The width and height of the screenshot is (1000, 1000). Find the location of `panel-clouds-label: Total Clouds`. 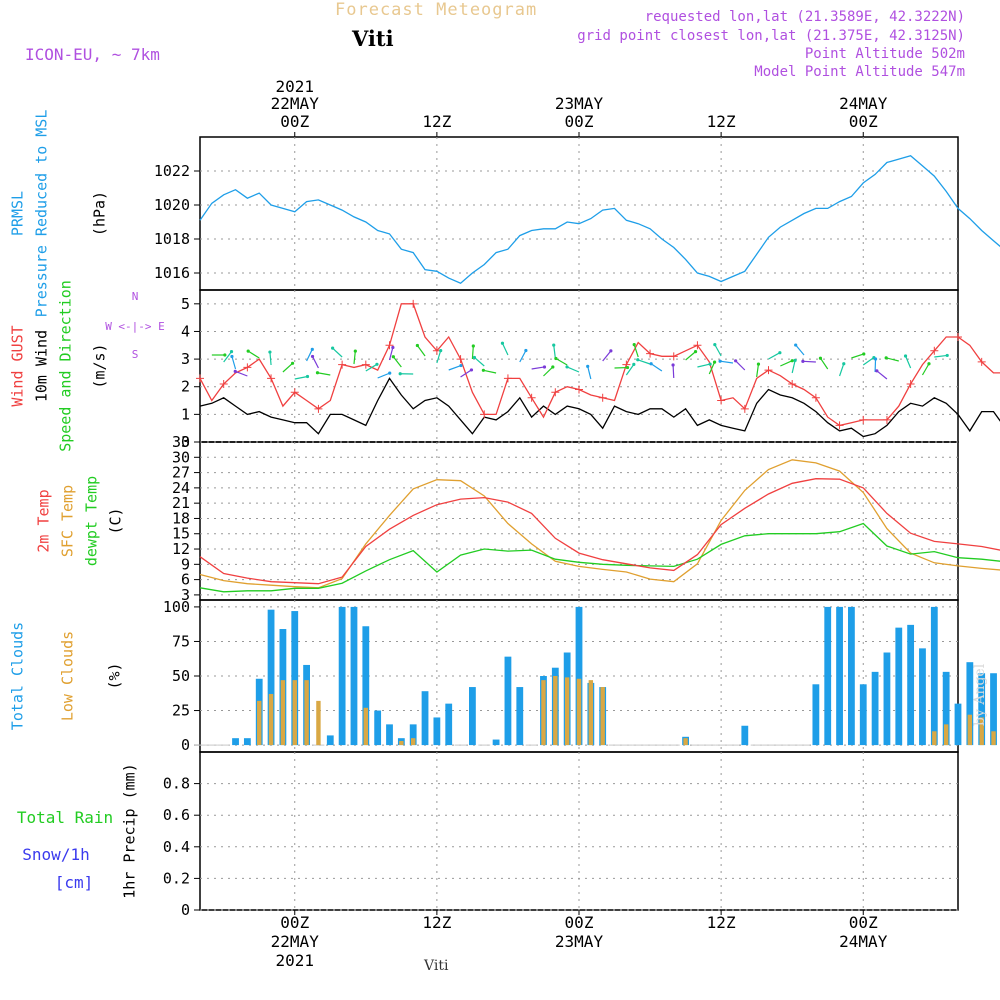

panel-clouds-label: Total Clouds is located at coordinates (18, 676).